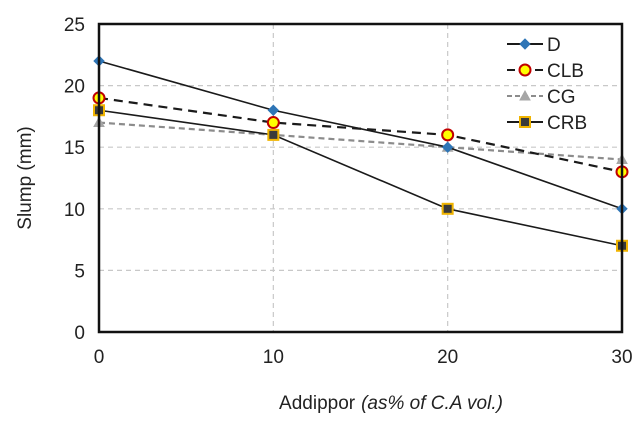 Image resolution: width=639 pixels, height=425 pixels. Describe the element at coordinates (525, 95) in the screenshot. I see `legend-marker-cg` at that location.